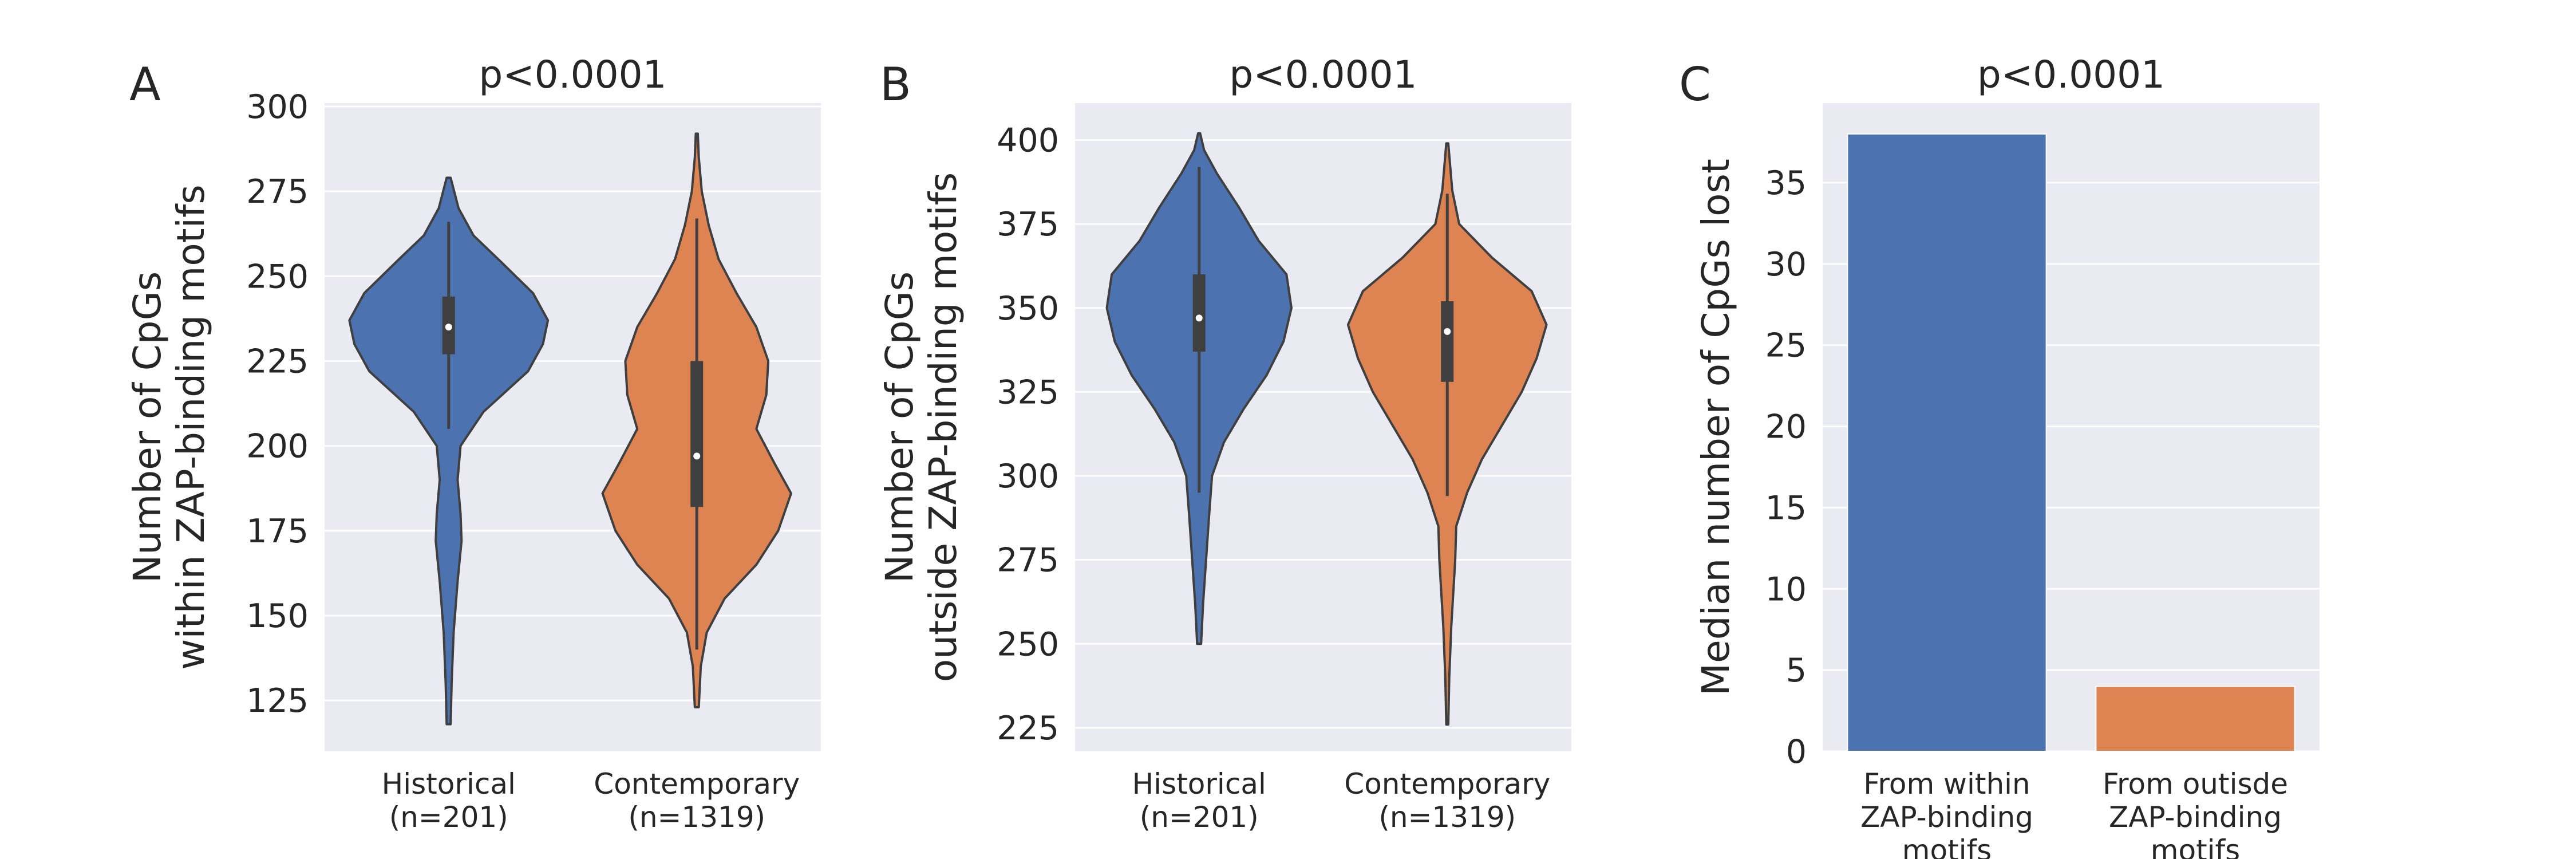  I want to click on y-axis-label-line: Median number of CpGs lost, so click(1716, 427).